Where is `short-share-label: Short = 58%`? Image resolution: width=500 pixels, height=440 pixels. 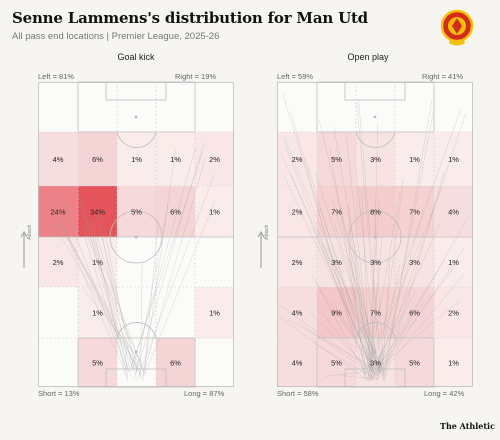
short-share-label: Short = 58% is located at coordinates (298, 393).